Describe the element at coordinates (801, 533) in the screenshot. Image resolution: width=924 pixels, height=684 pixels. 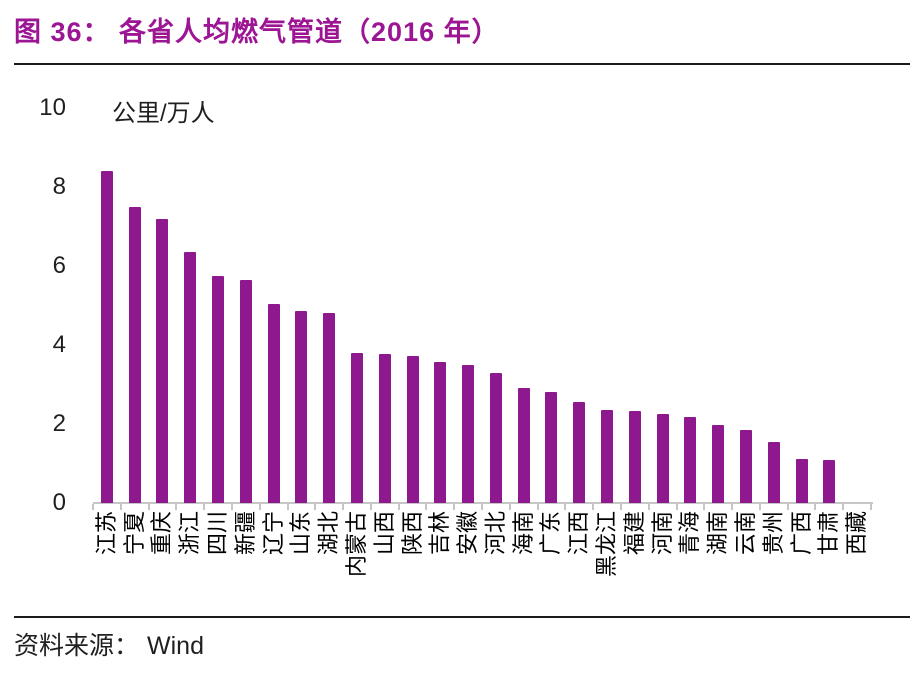
I see `x-axis-category-label: 广西` at that location.